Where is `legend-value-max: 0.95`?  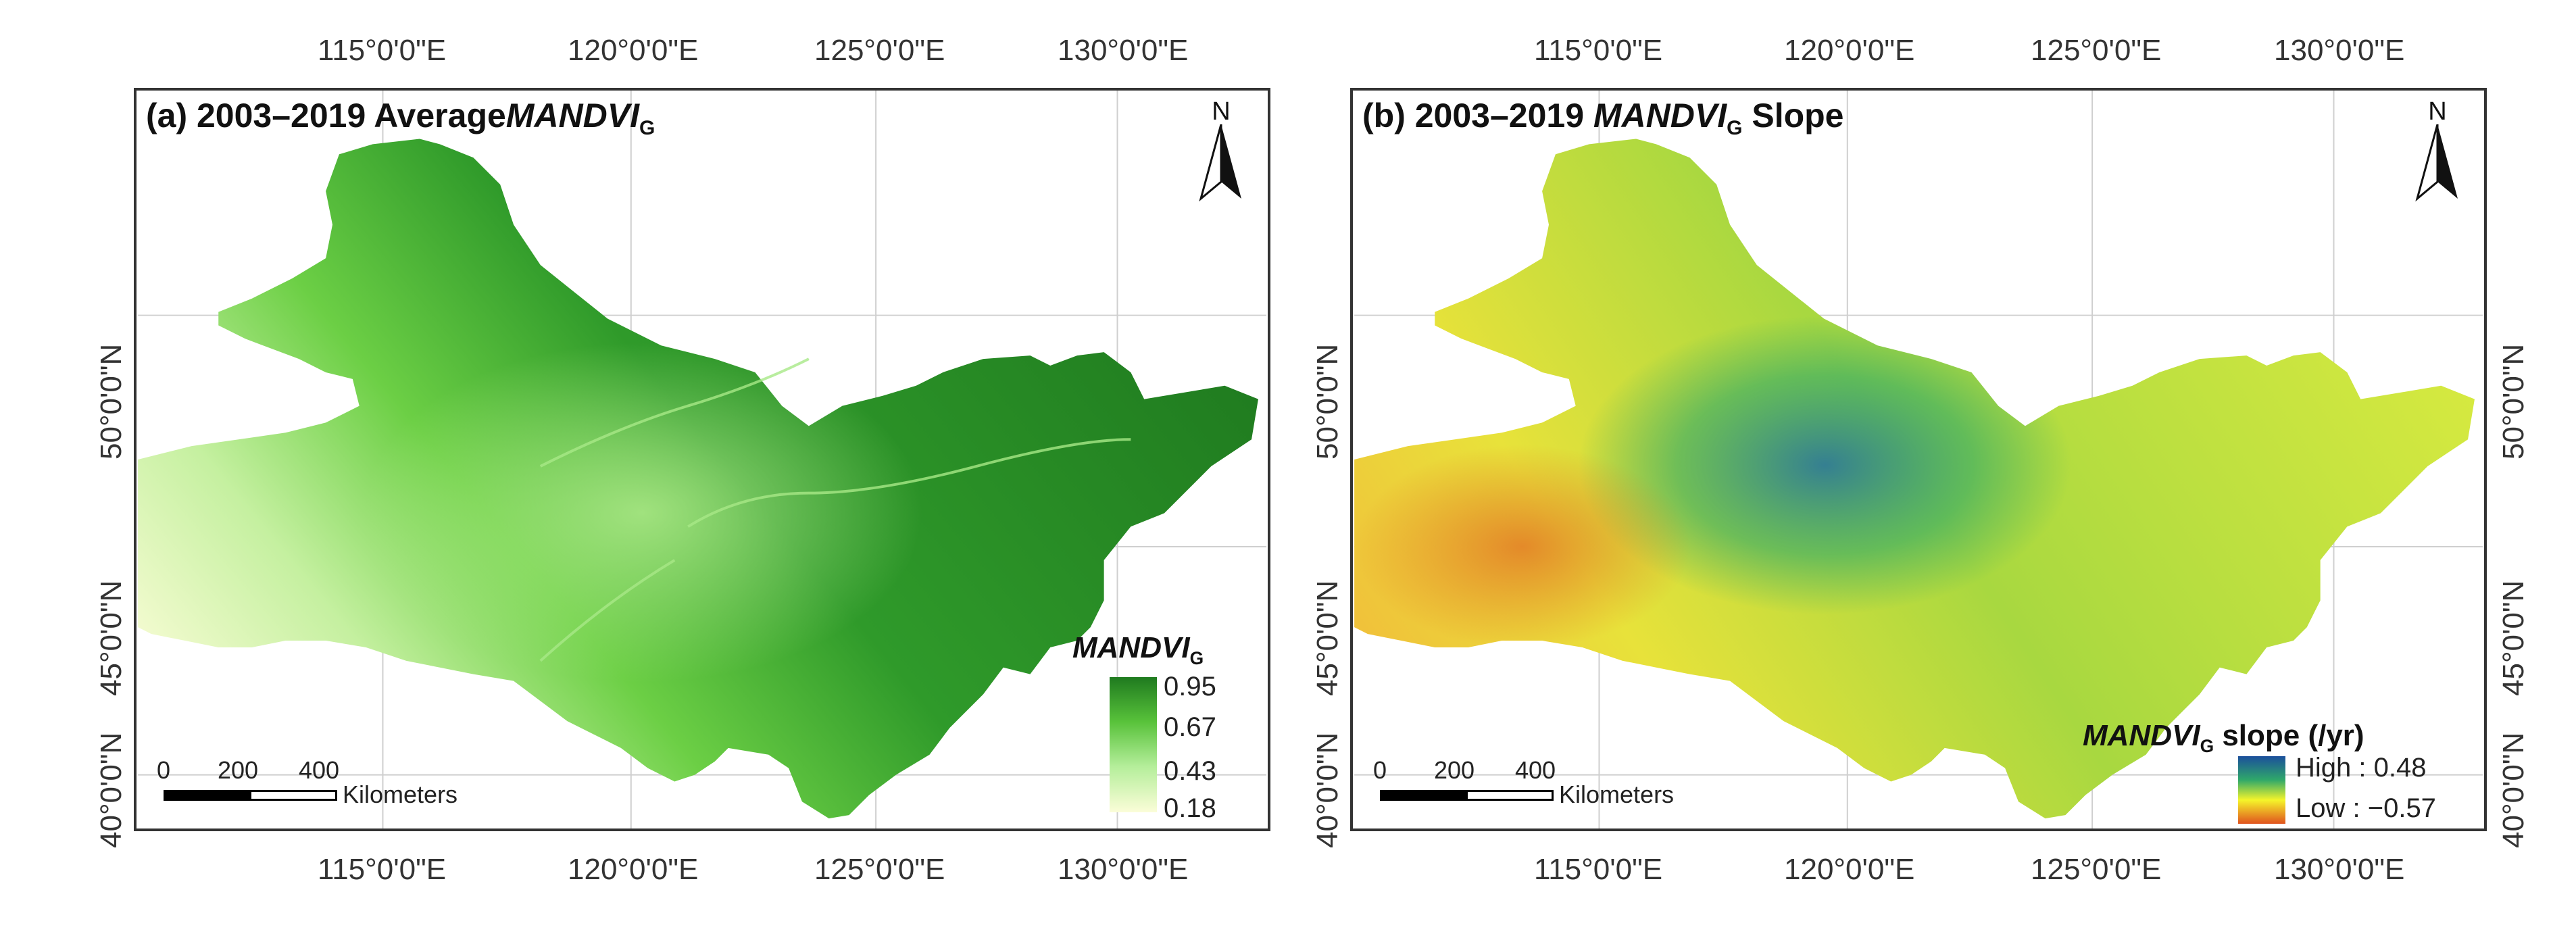
legend-value-max: 0.95 is located at coordinates (1190, 686).